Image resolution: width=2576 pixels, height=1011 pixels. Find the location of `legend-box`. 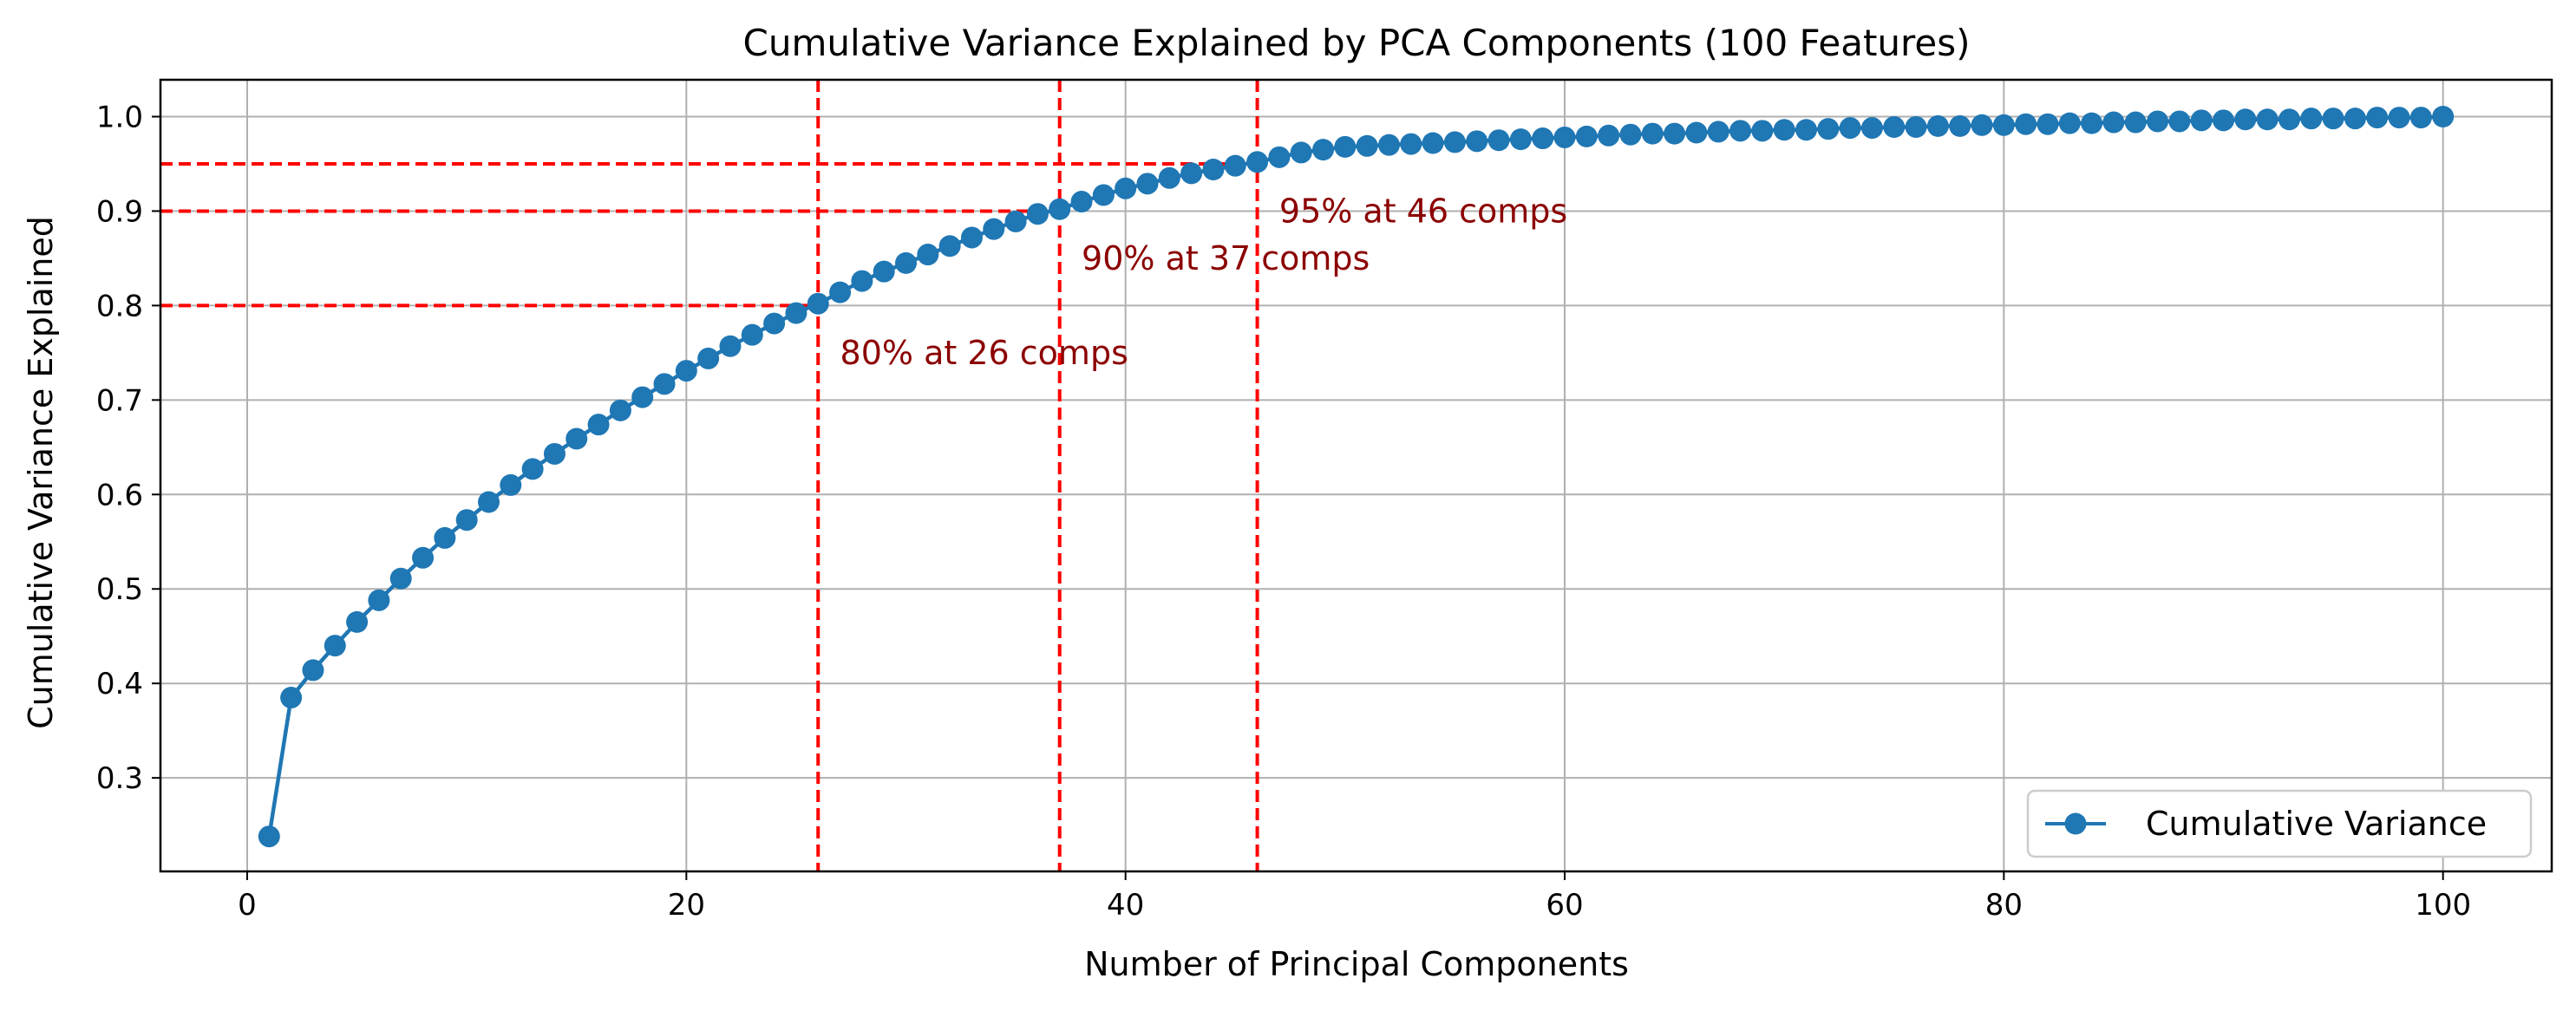

legend-box is located at coordinates (2279, 823).